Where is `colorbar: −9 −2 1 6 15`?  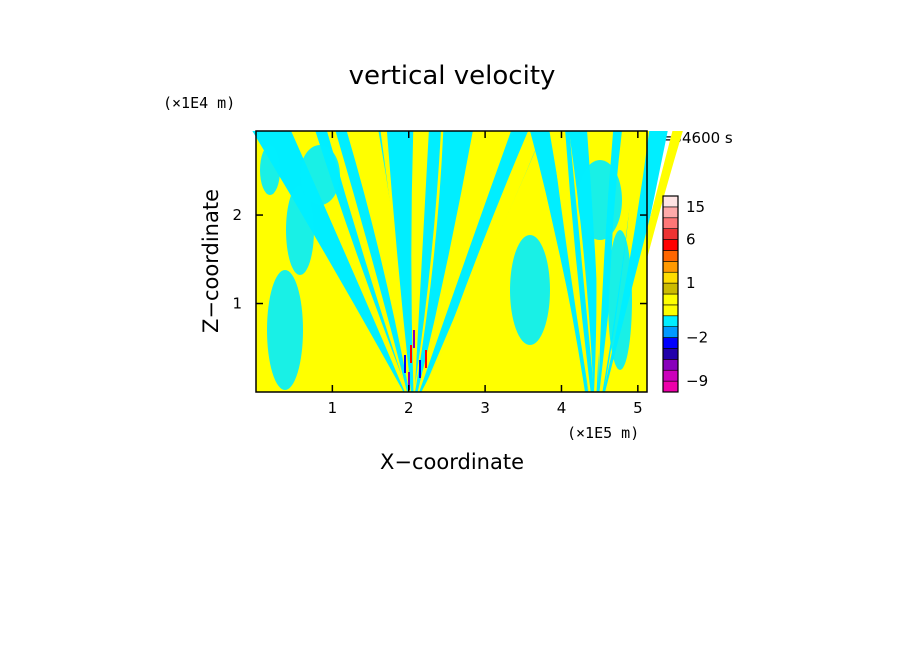 colorbar: −9 −2 1 6 15 is located at coordinates (685, 294).